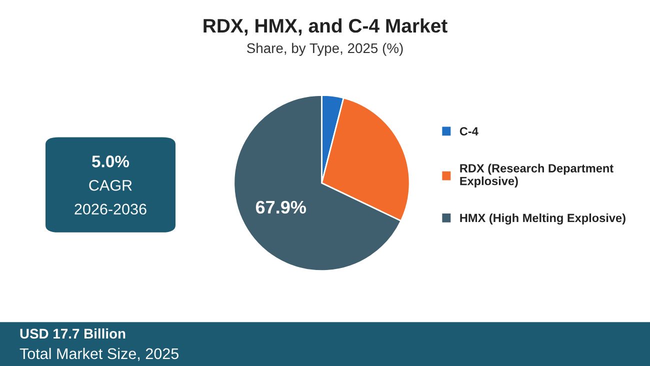  I want to click on text: CAGR, so click(110, 185).